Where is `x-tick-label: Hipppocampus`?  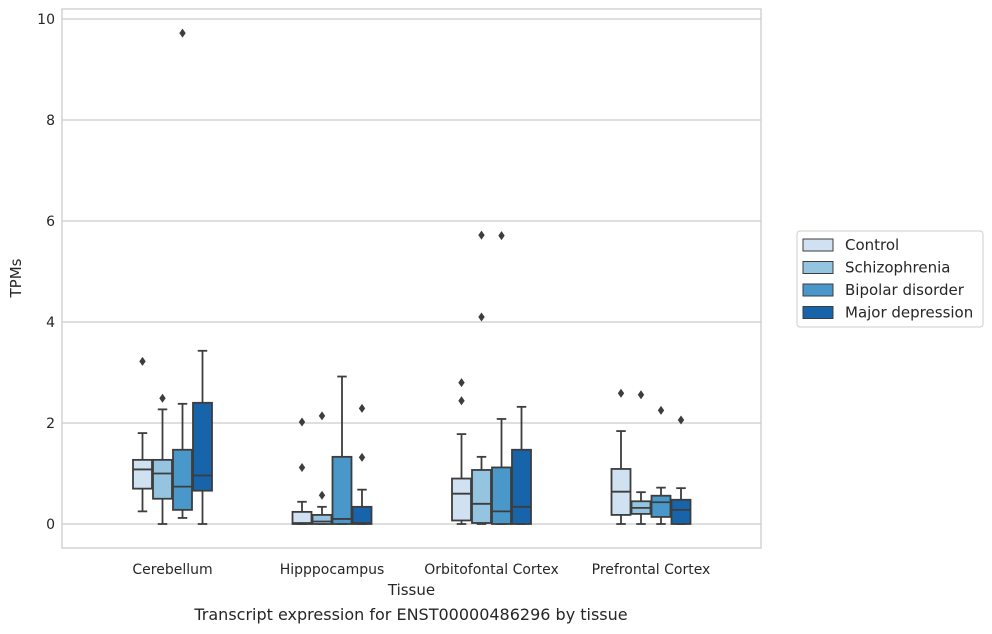 x-tick-label: Hipppocampus is located at coordinates (332, 570).